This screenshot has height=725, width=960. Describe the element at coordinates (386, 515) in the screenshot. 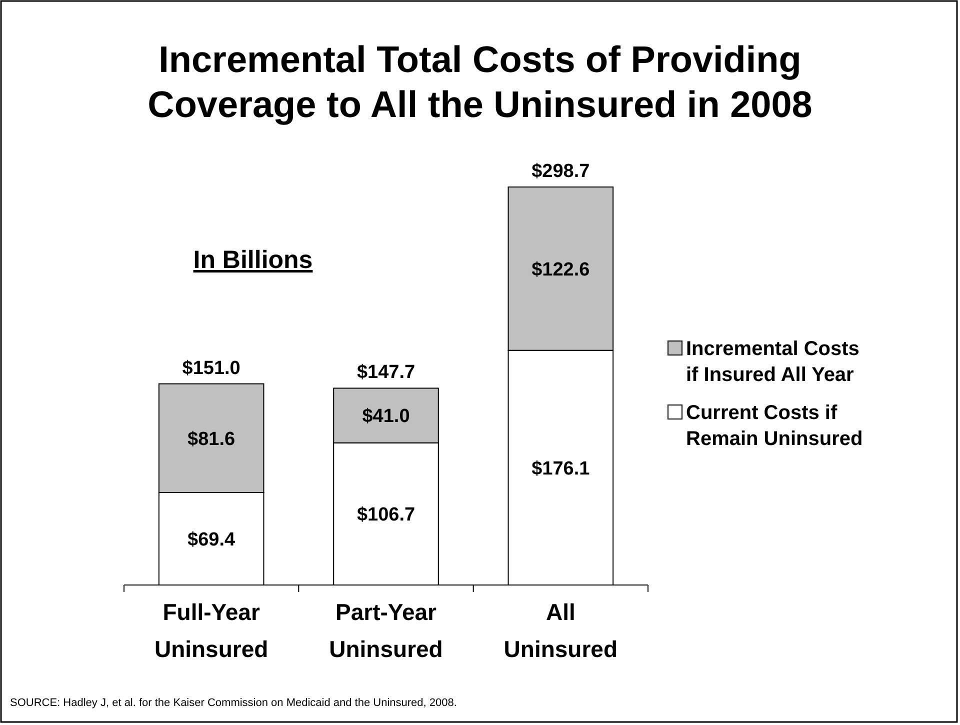

I see `data-label: $106.7` at that location.